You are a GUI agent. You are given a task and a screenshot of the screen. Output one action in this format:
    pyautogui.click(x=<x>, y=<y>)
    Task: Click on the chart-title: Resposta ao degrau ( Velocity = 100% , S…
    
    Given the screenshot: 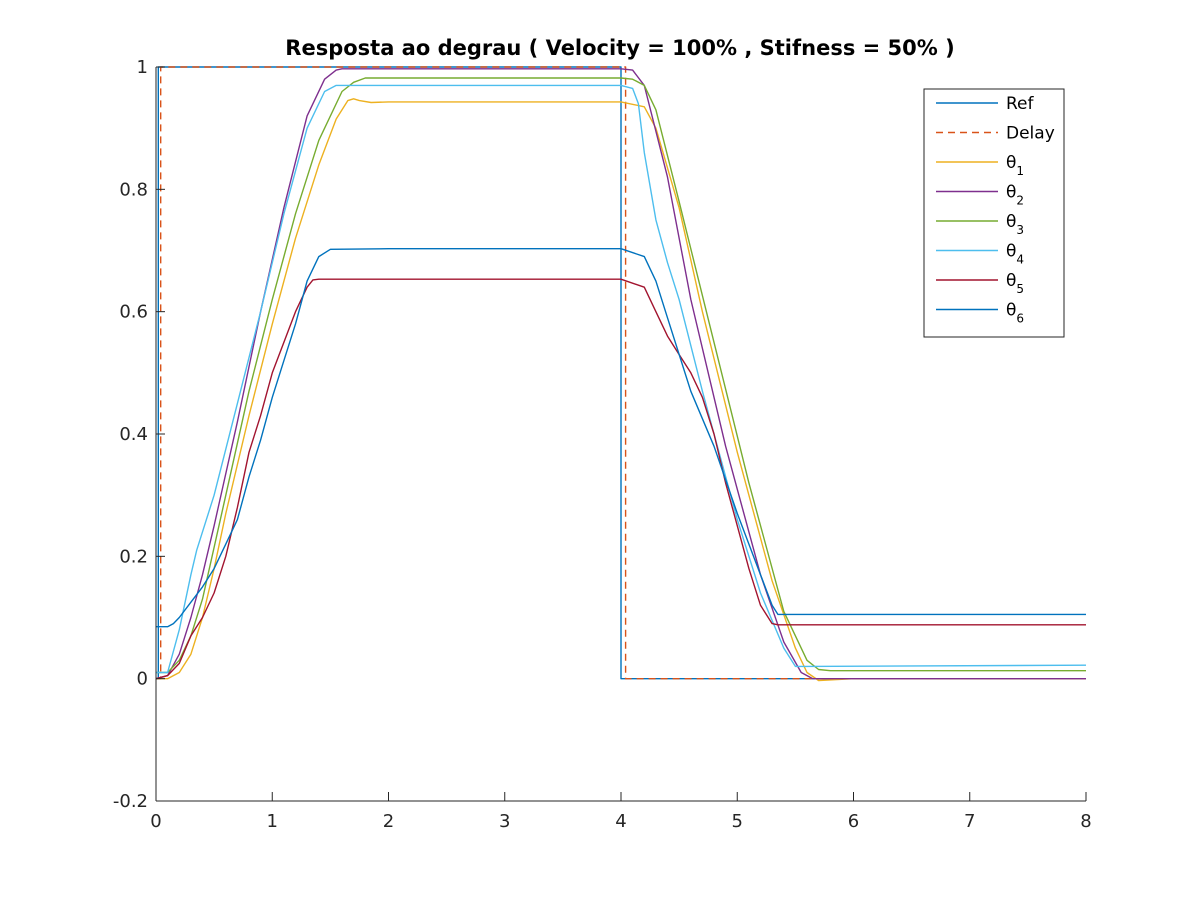 What is the action you would take?
    pyautogui.click(x=619, y=48)
    